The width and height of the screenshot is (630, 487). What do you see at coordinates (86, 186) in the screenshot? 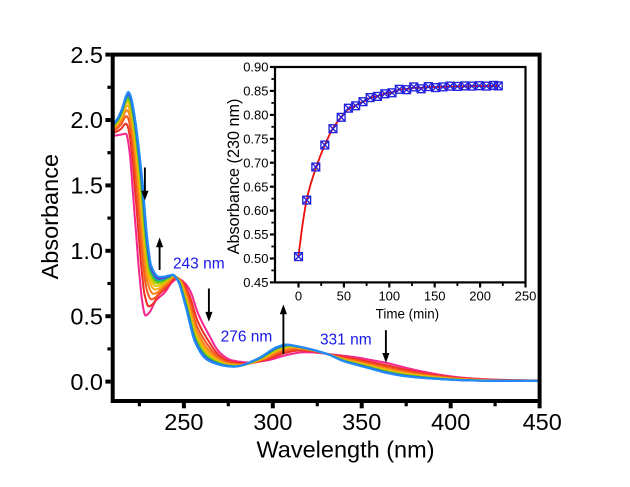
I see `svg-text: 1.5` at bounding box center [86, 186].